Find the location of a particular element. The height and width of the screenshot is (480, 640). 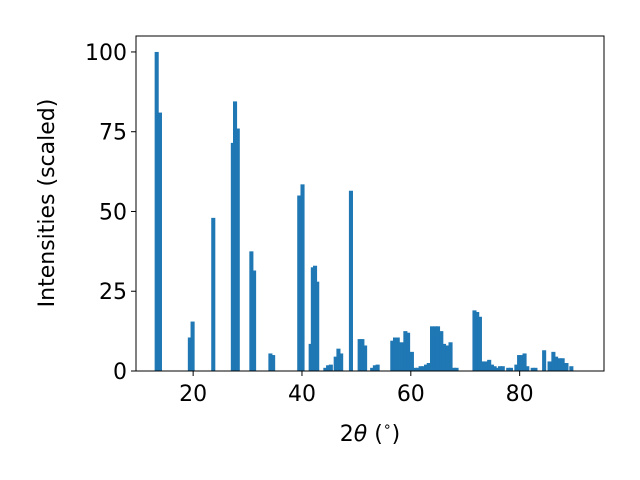

y-tick-label: 75 is located at coordinates (113, 133).